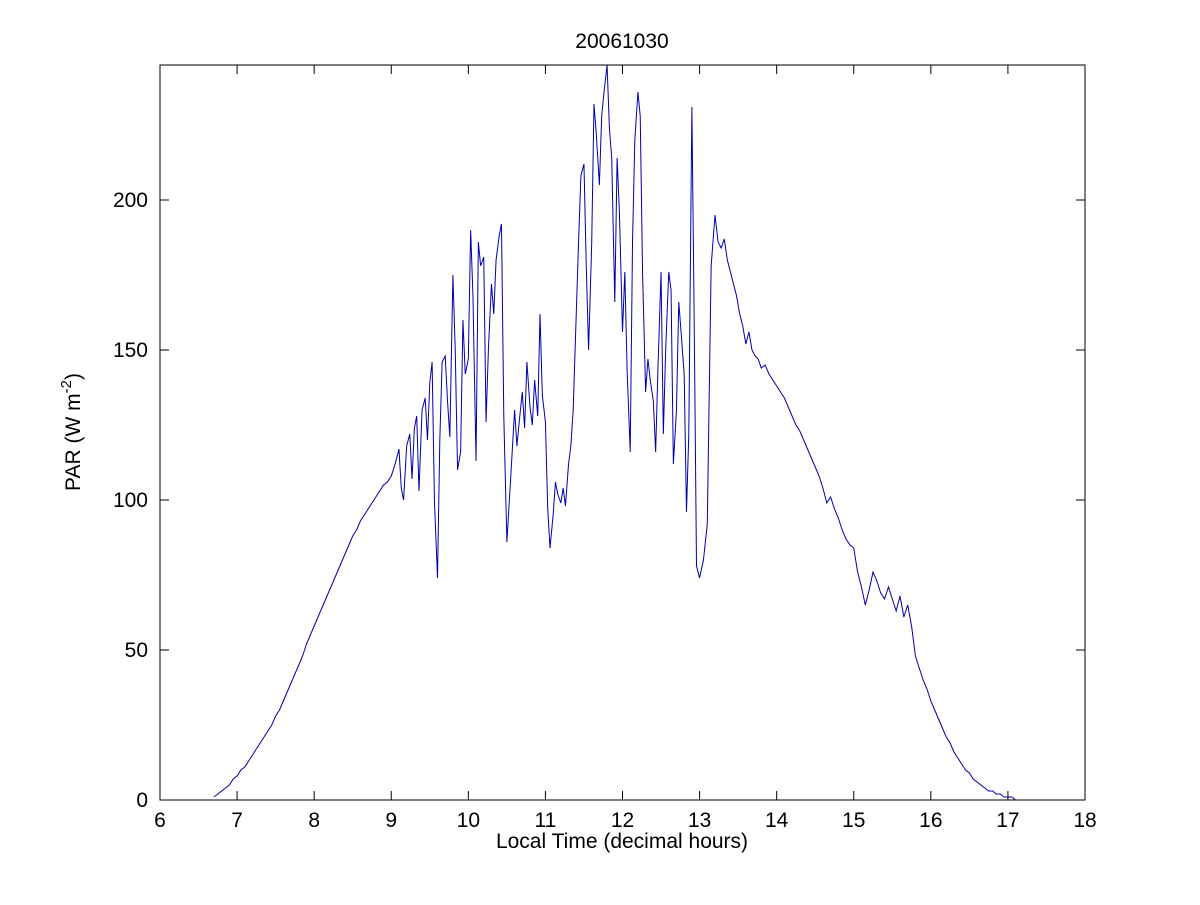 This screenshot has height=905, width=1200. What do you see at coordinates (546, 820) in the screenshot?
I see `x-tick-label: 11` at bounding box center [546, 820].